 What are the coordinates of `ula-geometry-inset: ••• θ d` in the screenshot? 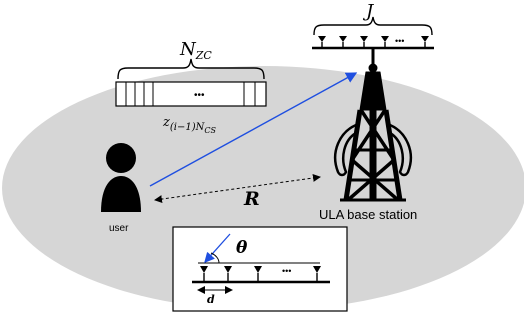 It's located at (260, 269).